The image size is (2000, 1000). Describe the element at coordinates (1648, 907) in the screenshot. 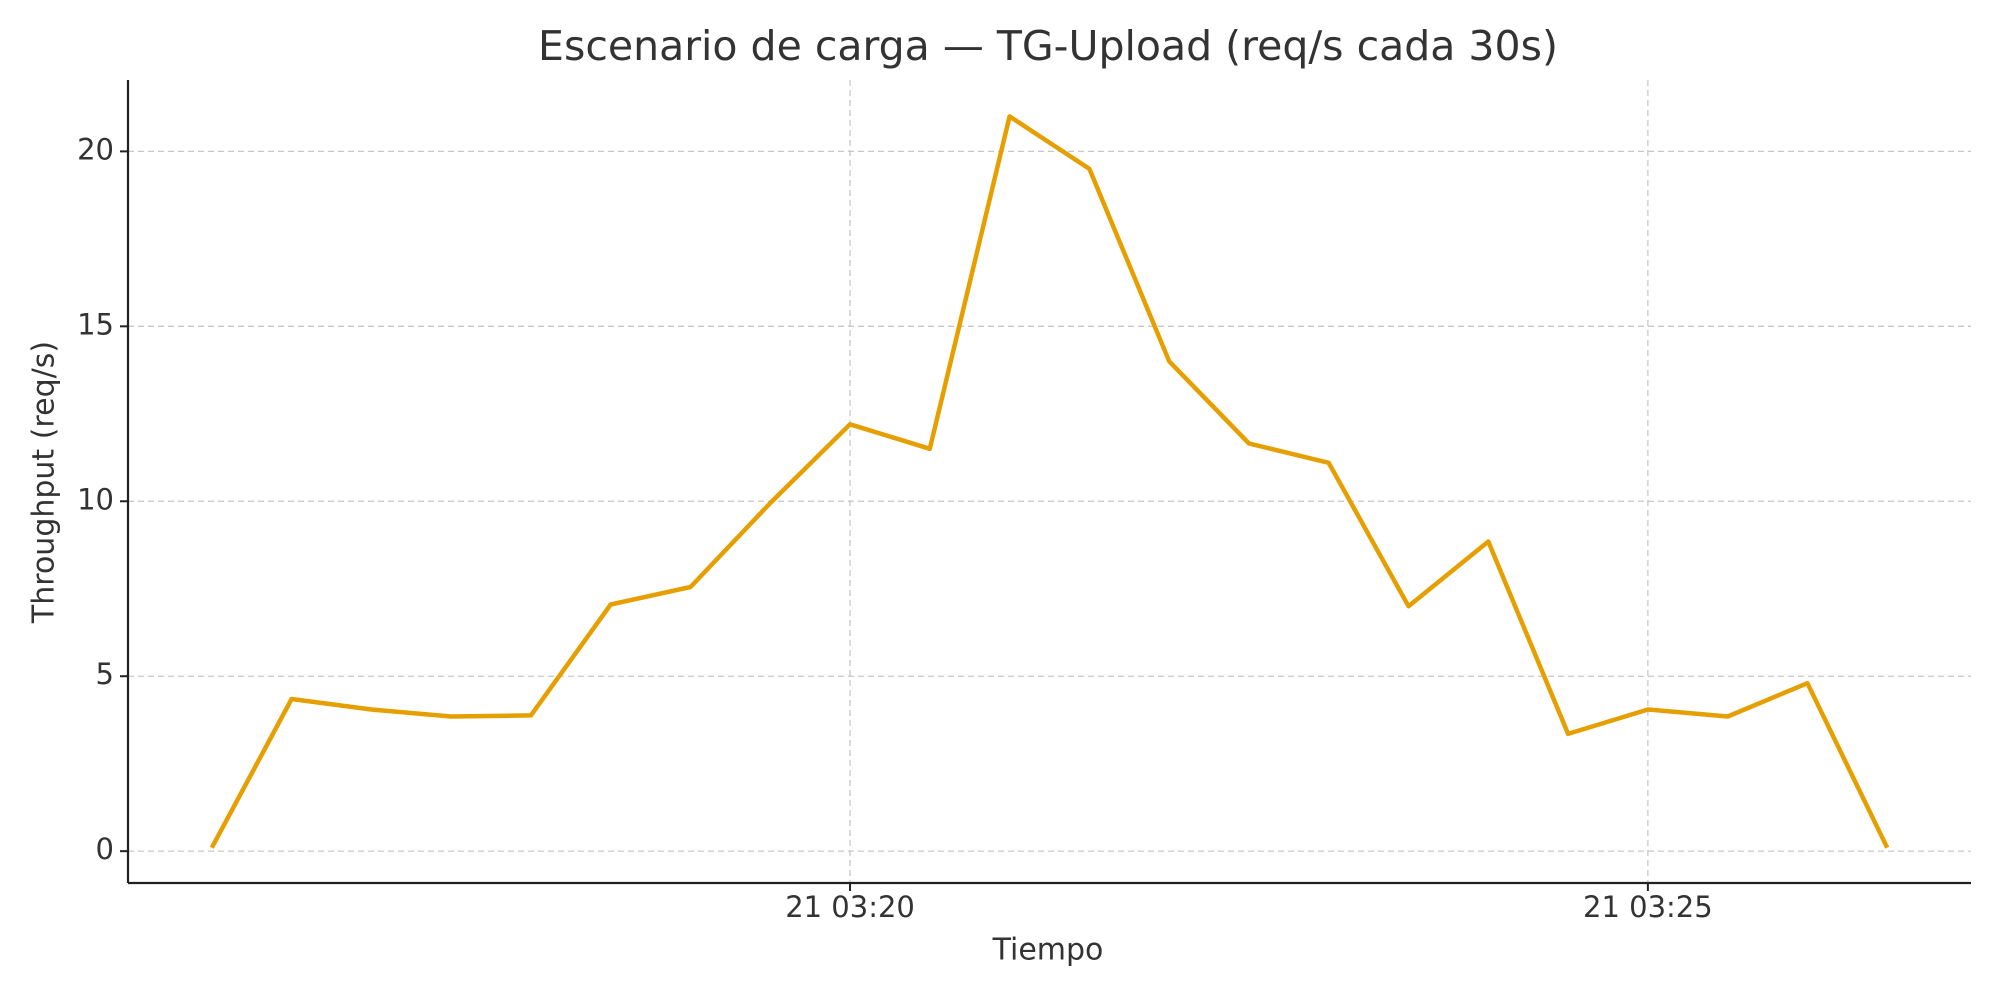

I see `x-tick-label: 21 03:25` at that location.